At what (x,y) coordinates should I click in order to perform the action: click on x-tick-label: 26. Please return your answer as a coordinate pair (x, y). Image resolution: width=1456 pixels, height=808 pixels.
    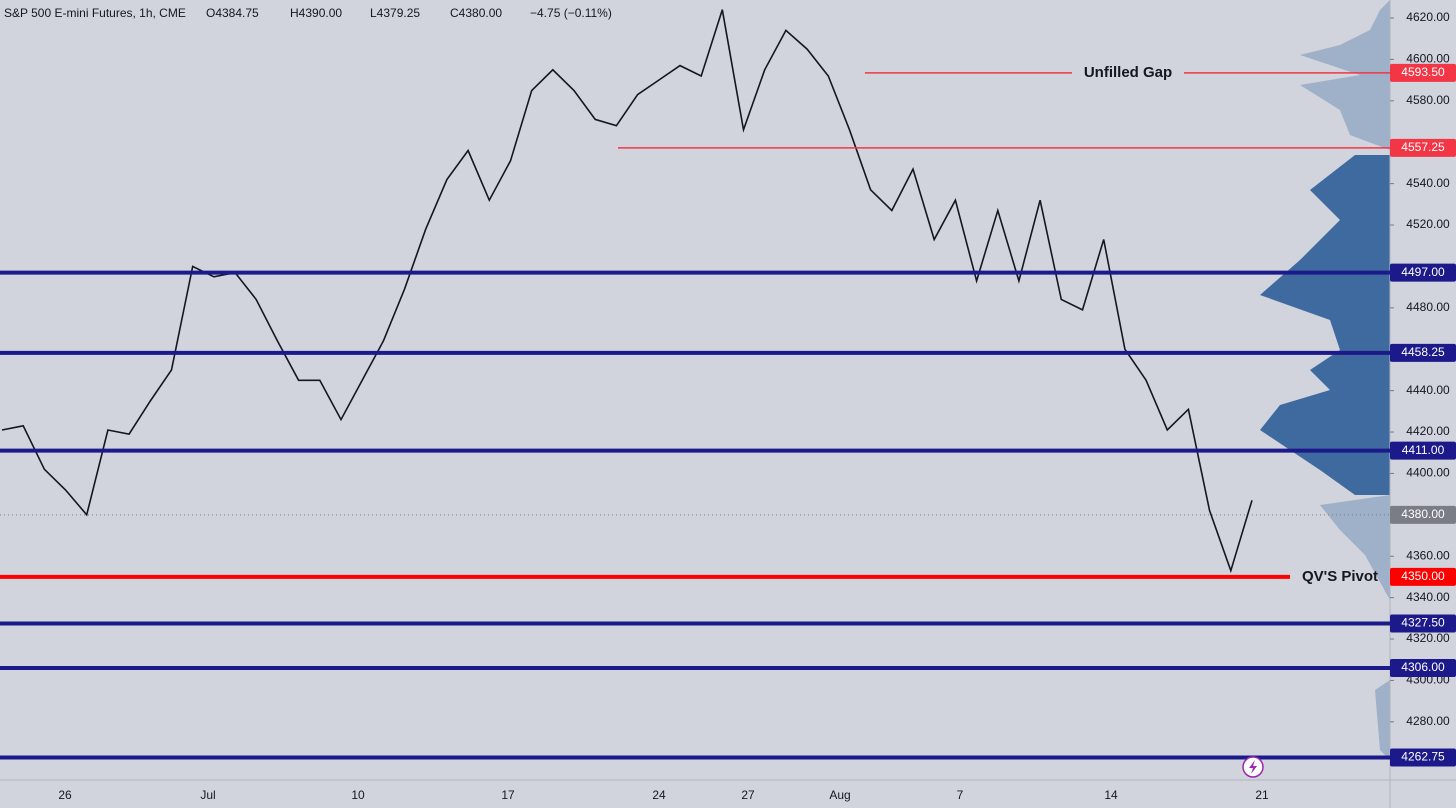
    Looking at the image, I should click on (65, 795).